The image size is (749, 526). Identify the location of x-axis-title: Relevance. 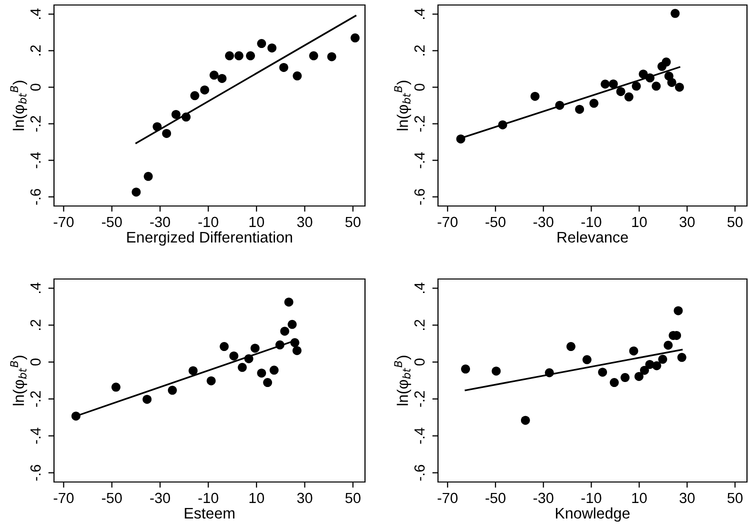
(593, 237).